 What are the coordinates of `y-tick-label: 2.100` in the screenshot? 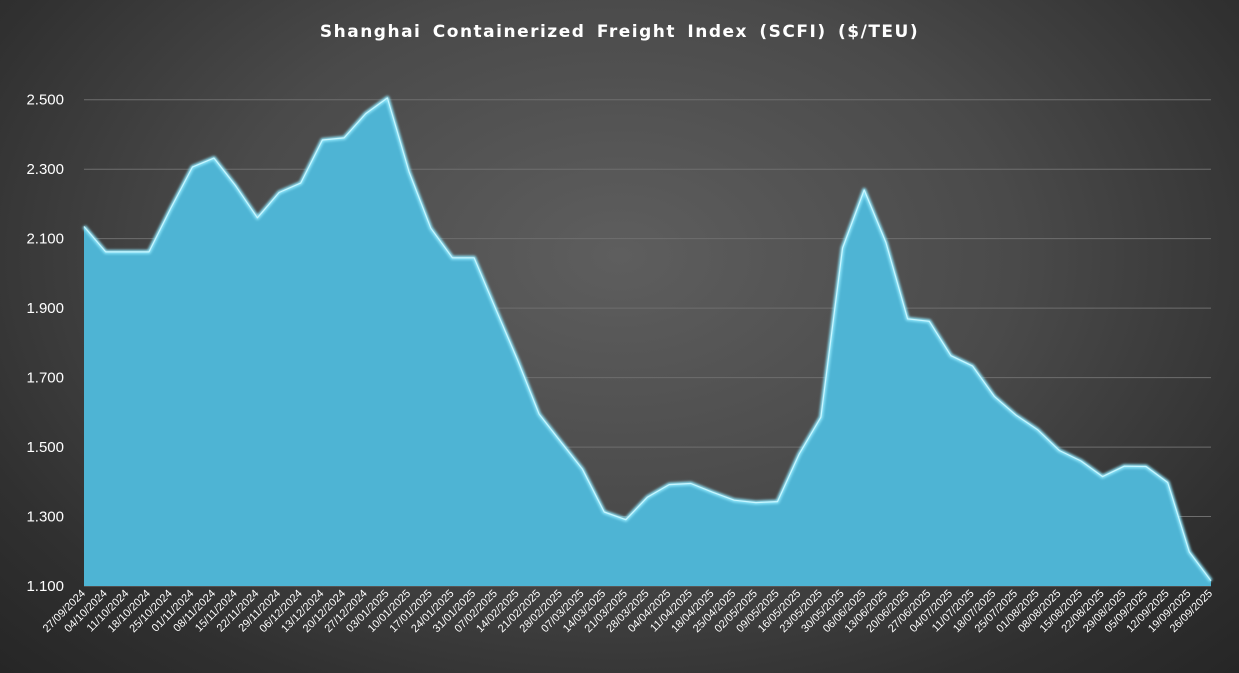 It's located at (45, 239).